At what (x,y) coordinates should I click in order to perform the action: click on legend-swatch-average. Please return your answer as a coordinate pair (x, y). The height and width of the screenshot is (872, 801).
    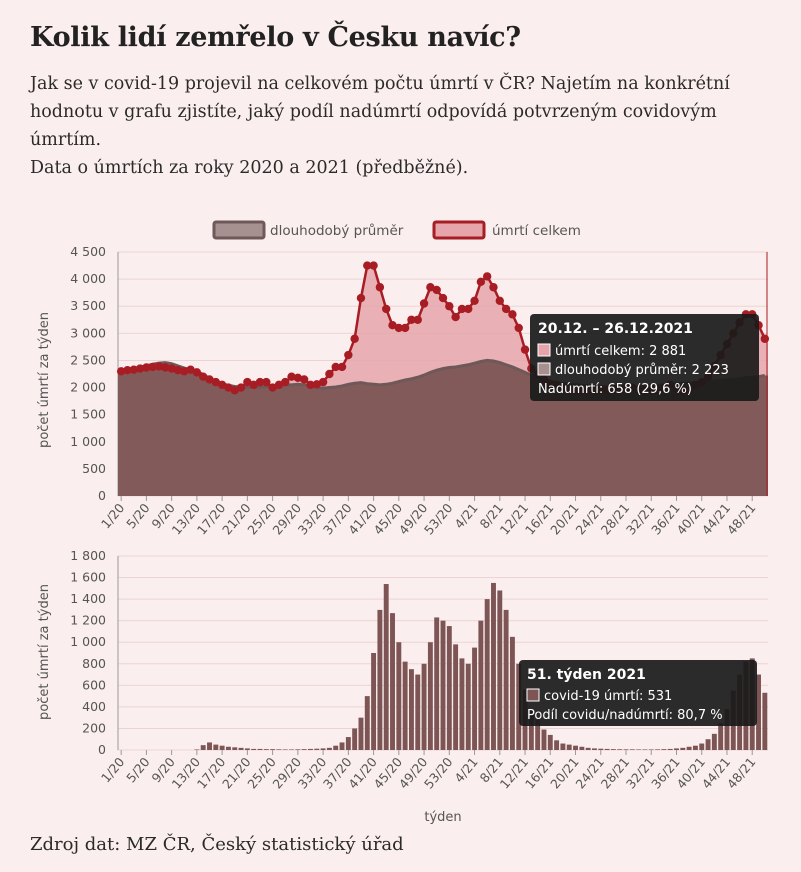
    Looking at the image, I should click on (239, 230).